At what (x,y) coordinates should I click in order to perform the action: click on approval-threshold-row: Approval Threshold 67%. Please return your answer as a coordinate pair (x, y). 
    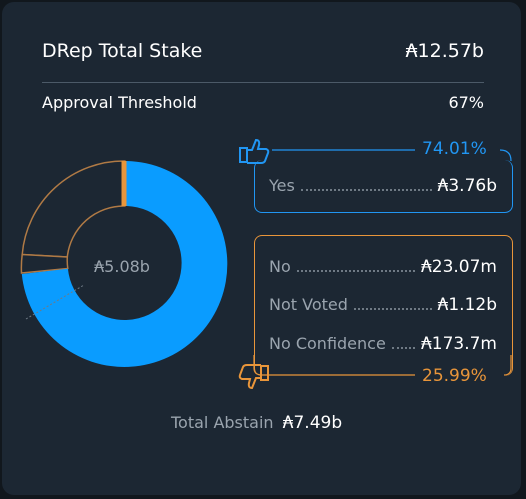
    Looking at the image, I should click on (263, 102).